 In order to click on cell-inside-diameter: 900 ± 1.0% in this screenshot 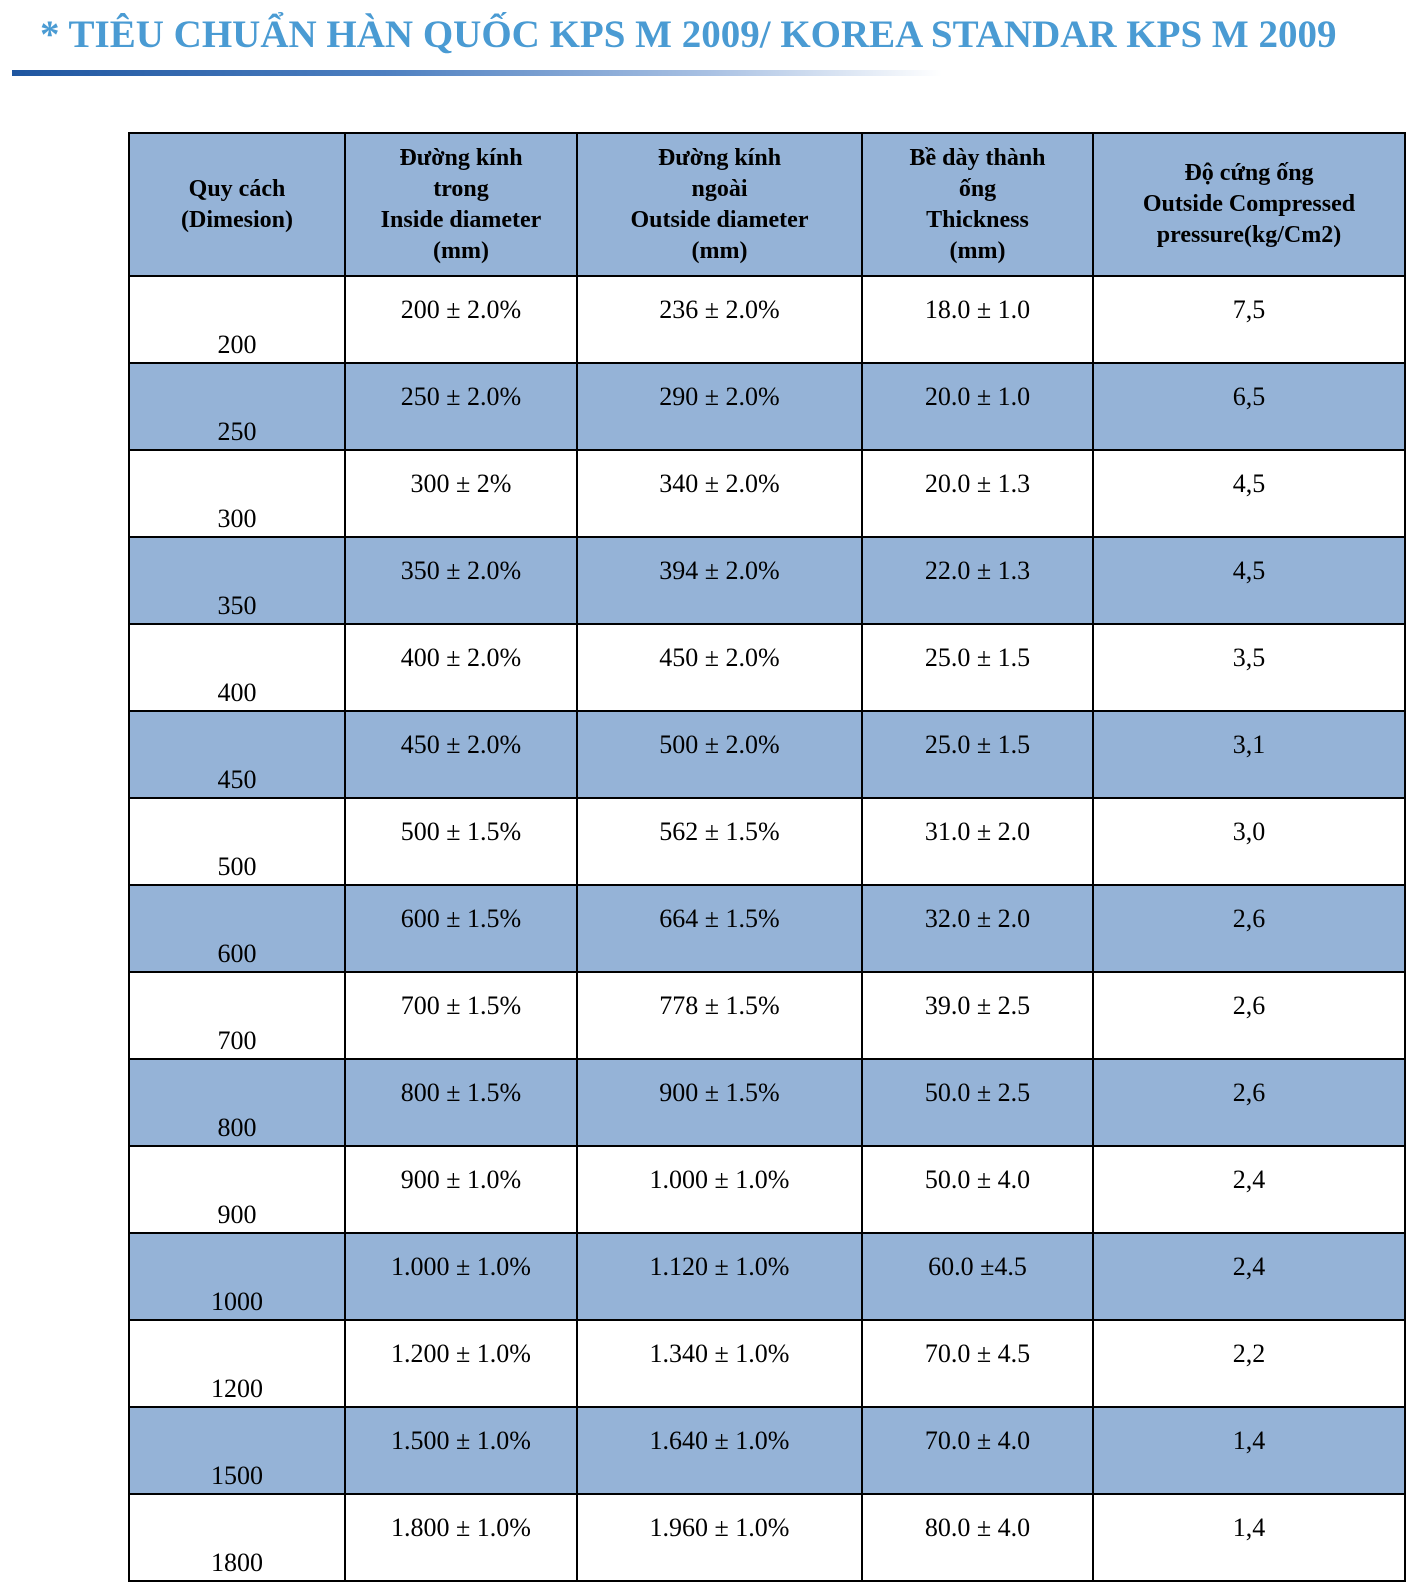, I will do `click(461, 1189)`.